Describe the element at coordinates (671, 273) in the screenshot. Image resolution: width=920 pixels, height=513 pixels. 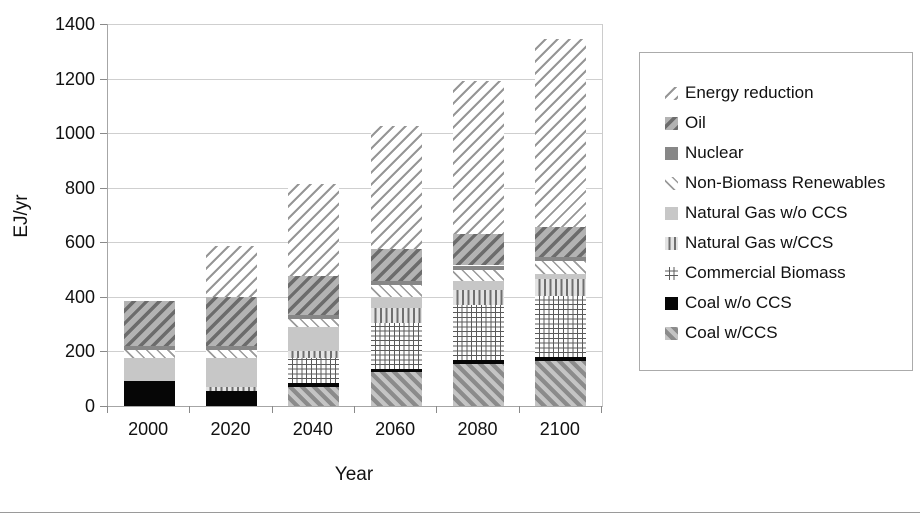
I see `legend-swatch-crosshatch-icon` at that location.